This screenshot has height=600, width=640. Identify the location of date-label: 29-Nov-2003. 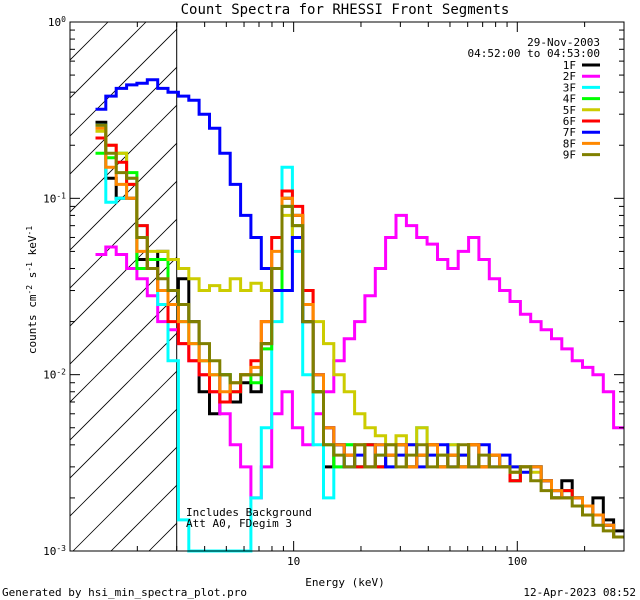
(563, 42).